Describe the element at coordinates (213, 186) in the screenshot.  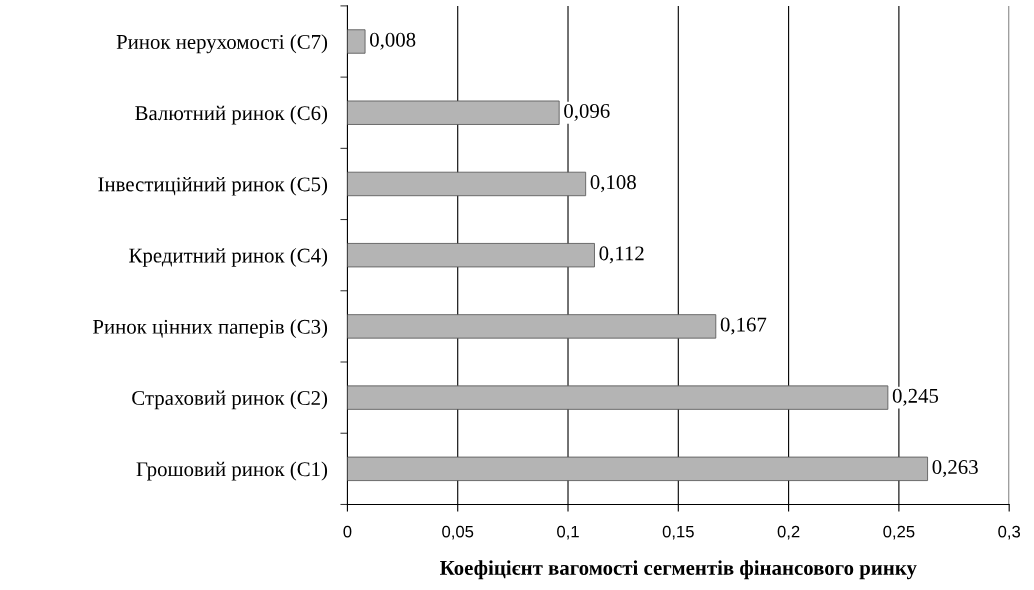
I see `y-tick-label: Інвестиційний ринок (С5)` at that location.